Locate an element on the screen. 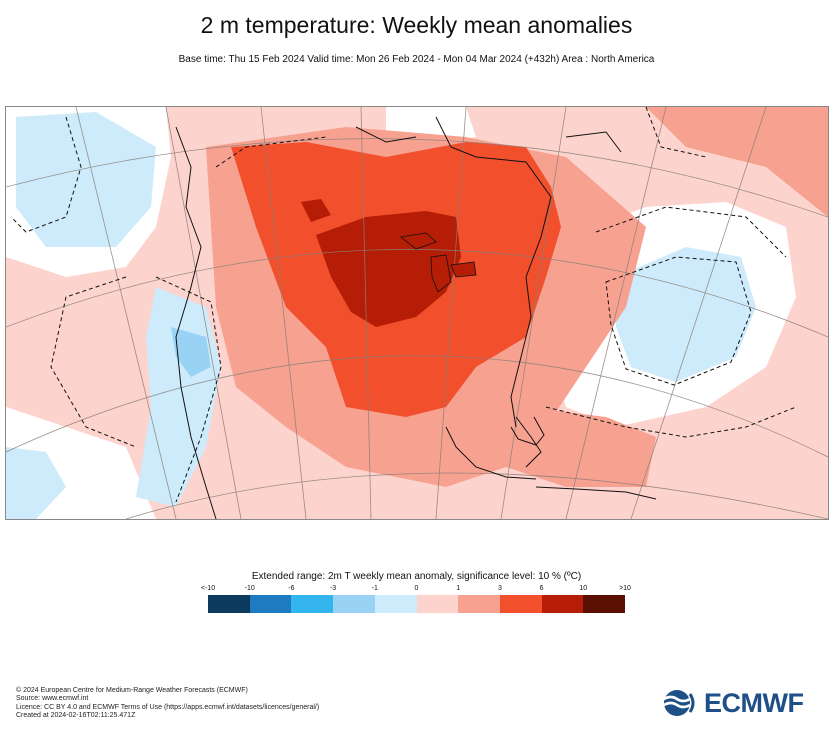 The image size is (833, 750). ecmwf-logo: ECMWF is located at coordinates (733, 702).